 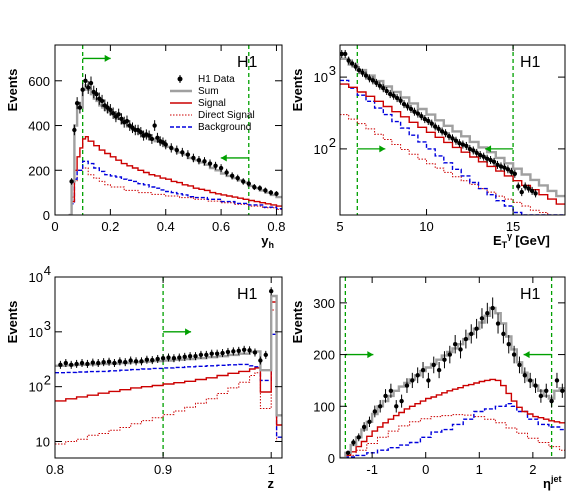 What do you see at coordinates (39, 170) in the screenshot?
I see `y-tick-label: 200` at bounding box center [39, 170].